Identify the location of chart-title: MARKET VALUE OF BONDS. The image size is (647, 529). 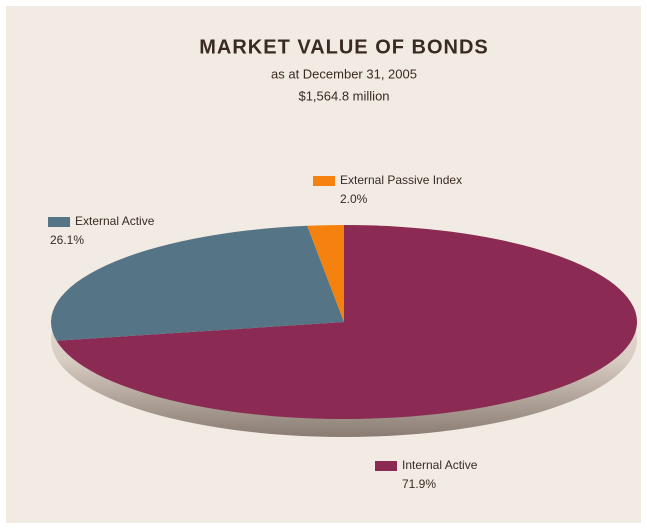
(344, 47).